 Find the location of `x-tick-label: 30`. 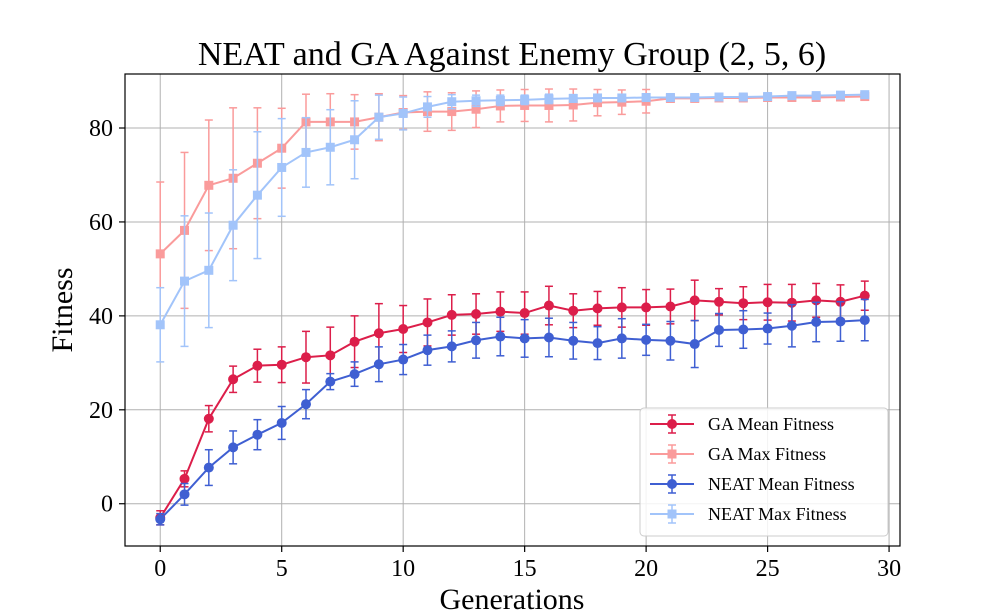

x-tick-label: 30 is located at coordinates (889, 569).